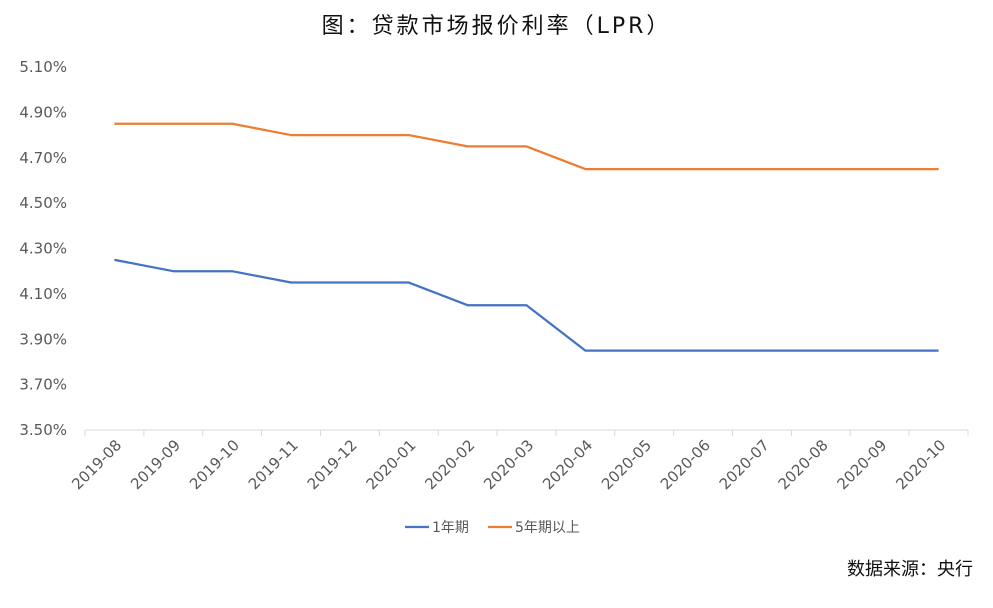  What do you see at coordinates (43, 294) in the screenshot?
I see `y-tick-label: 4.10%` at bounding box center [43, 294].